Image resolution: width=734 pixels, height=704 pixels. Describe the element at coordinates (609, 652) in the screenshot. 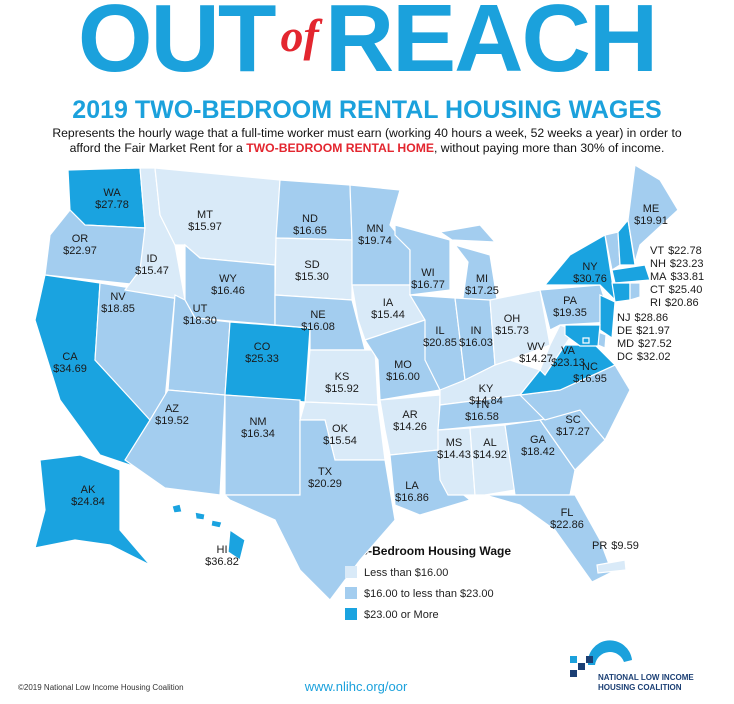

I see `logo-arc` at that location.